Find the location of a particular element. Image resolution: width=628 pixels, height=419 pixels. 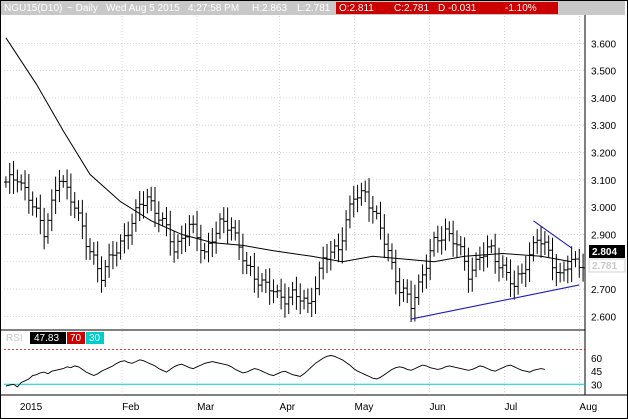

x-tick-label: Jun is located at coordinates (437, 407).